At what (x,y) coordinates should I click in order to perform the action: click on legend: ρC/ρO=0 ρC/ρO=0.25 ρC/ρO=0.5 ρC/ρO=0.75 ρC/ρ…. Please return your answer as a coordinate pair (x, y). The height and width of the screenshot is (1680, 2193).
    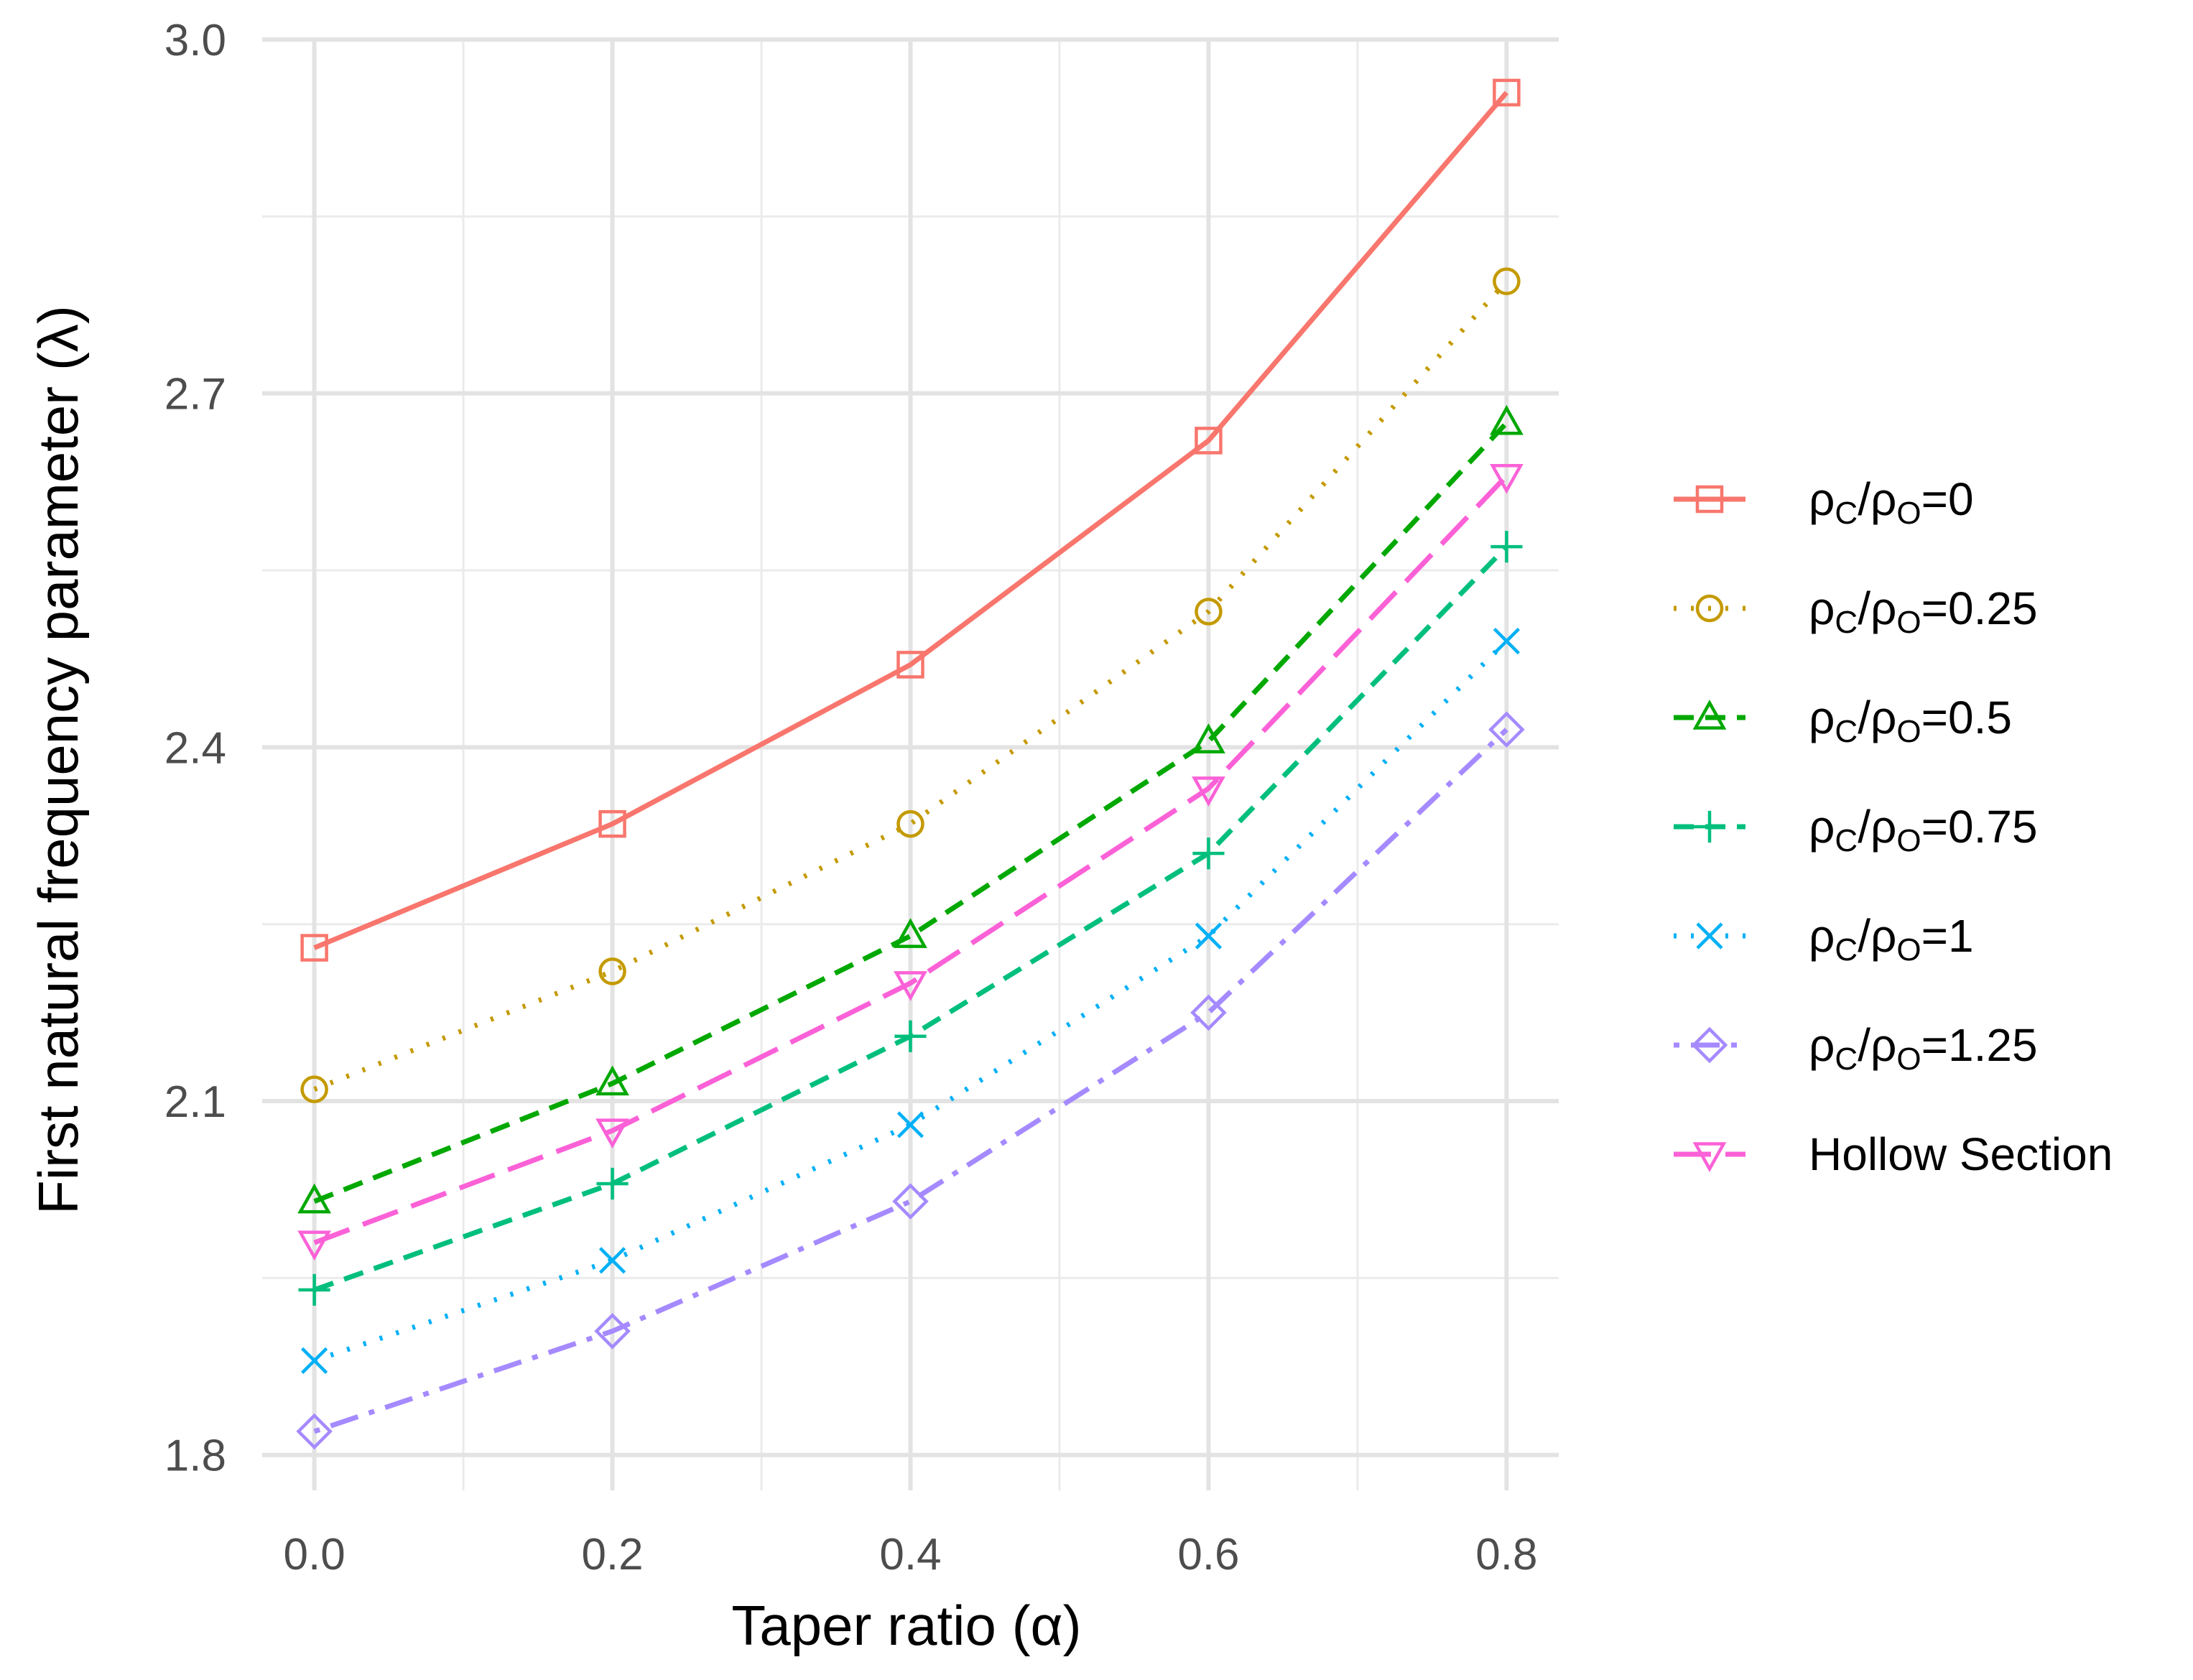
    Looking at the image, I should click on (1893, 826).